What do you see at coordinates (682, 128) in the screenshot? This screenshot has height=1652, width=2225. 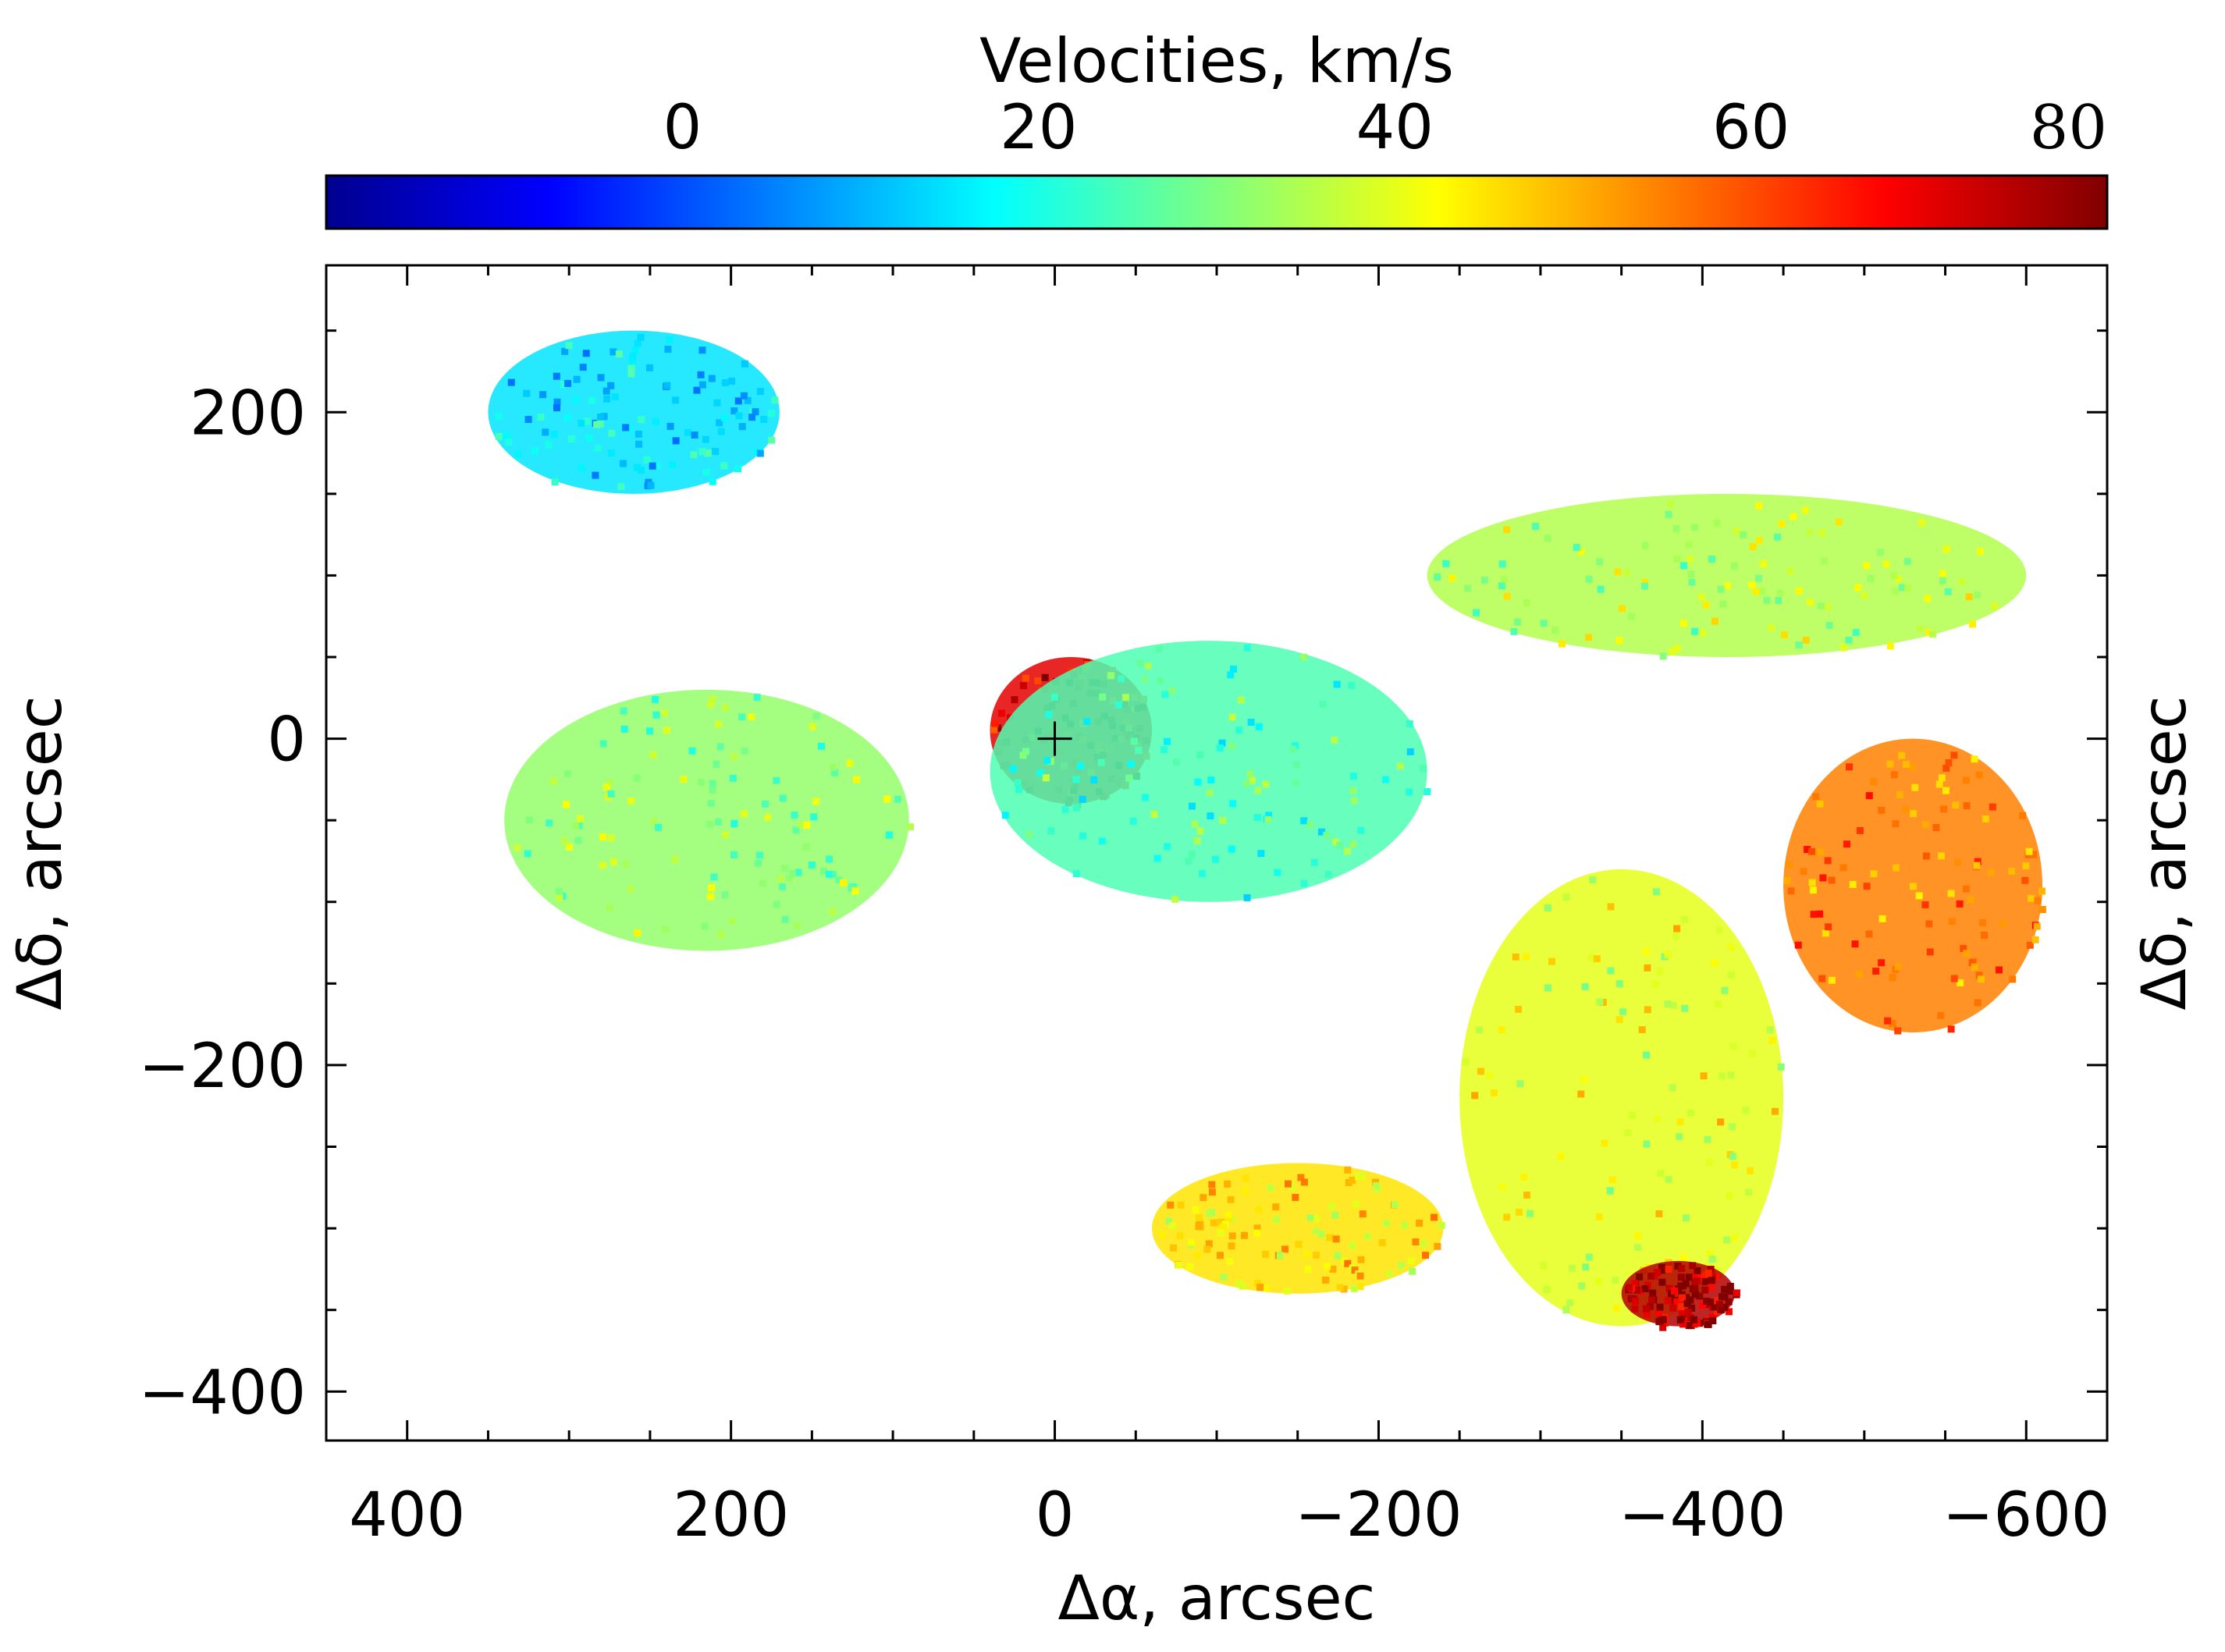 I see `colorbar-tick-label: 0` at bounding box center [682, 128].